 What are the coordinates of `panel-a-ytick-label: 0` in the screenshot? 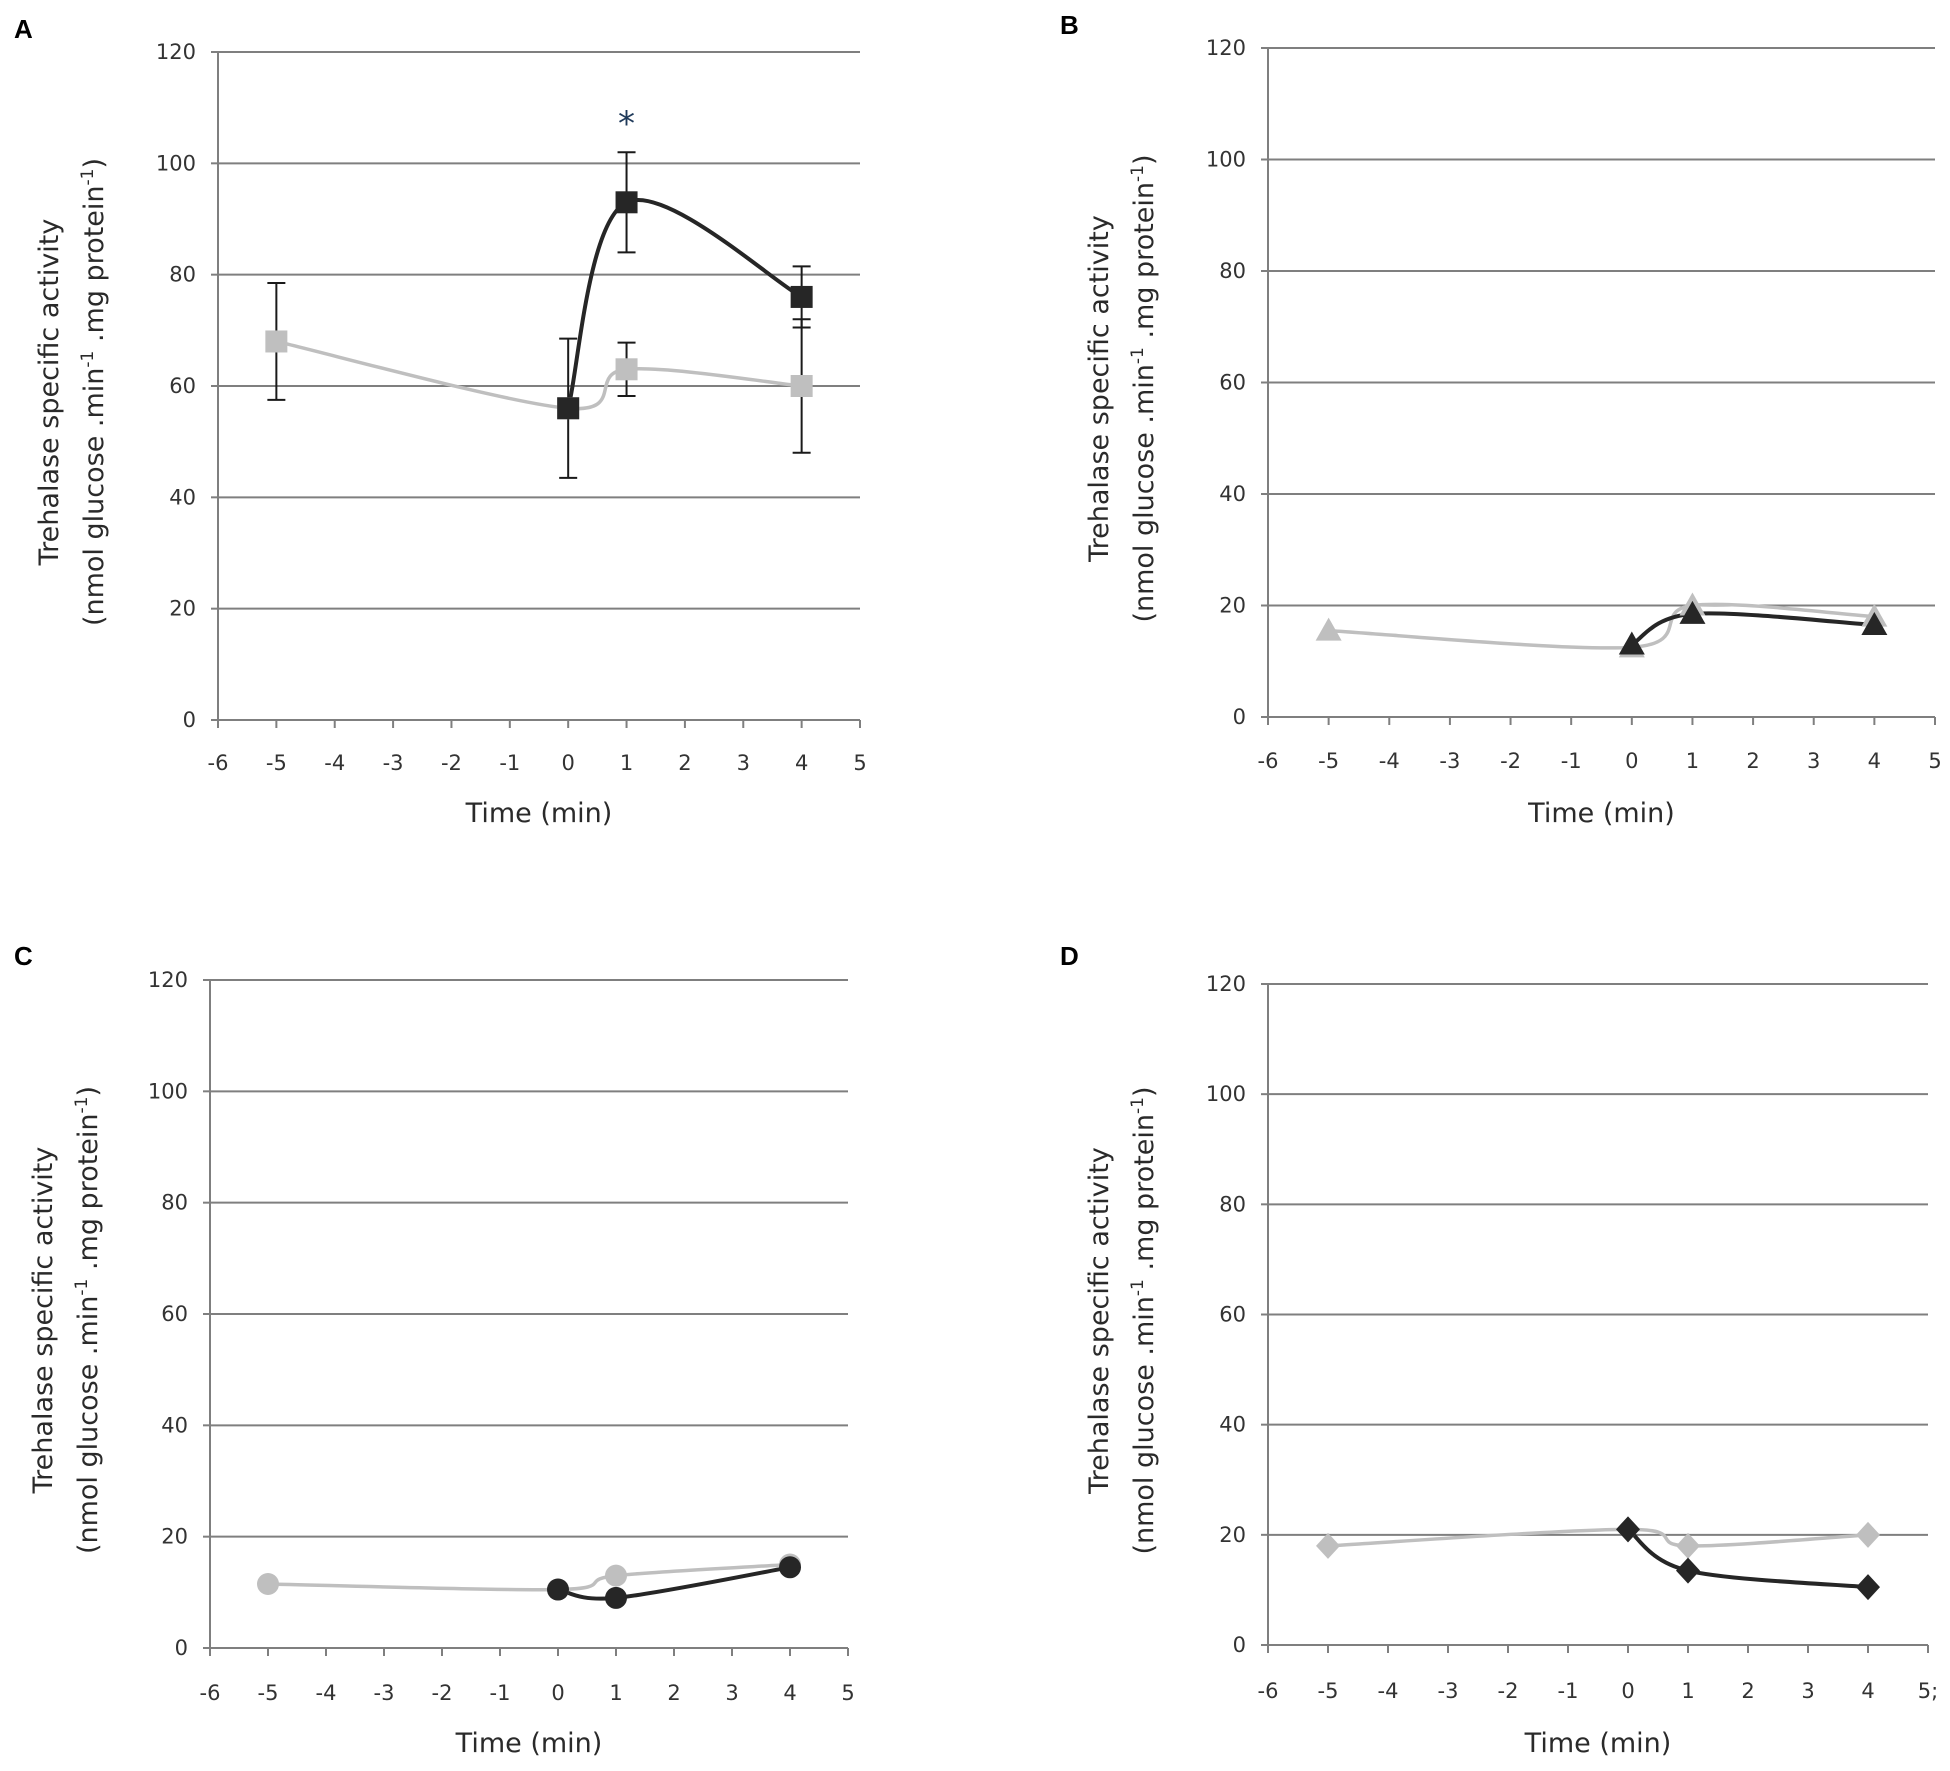 It's located at (189, 720).